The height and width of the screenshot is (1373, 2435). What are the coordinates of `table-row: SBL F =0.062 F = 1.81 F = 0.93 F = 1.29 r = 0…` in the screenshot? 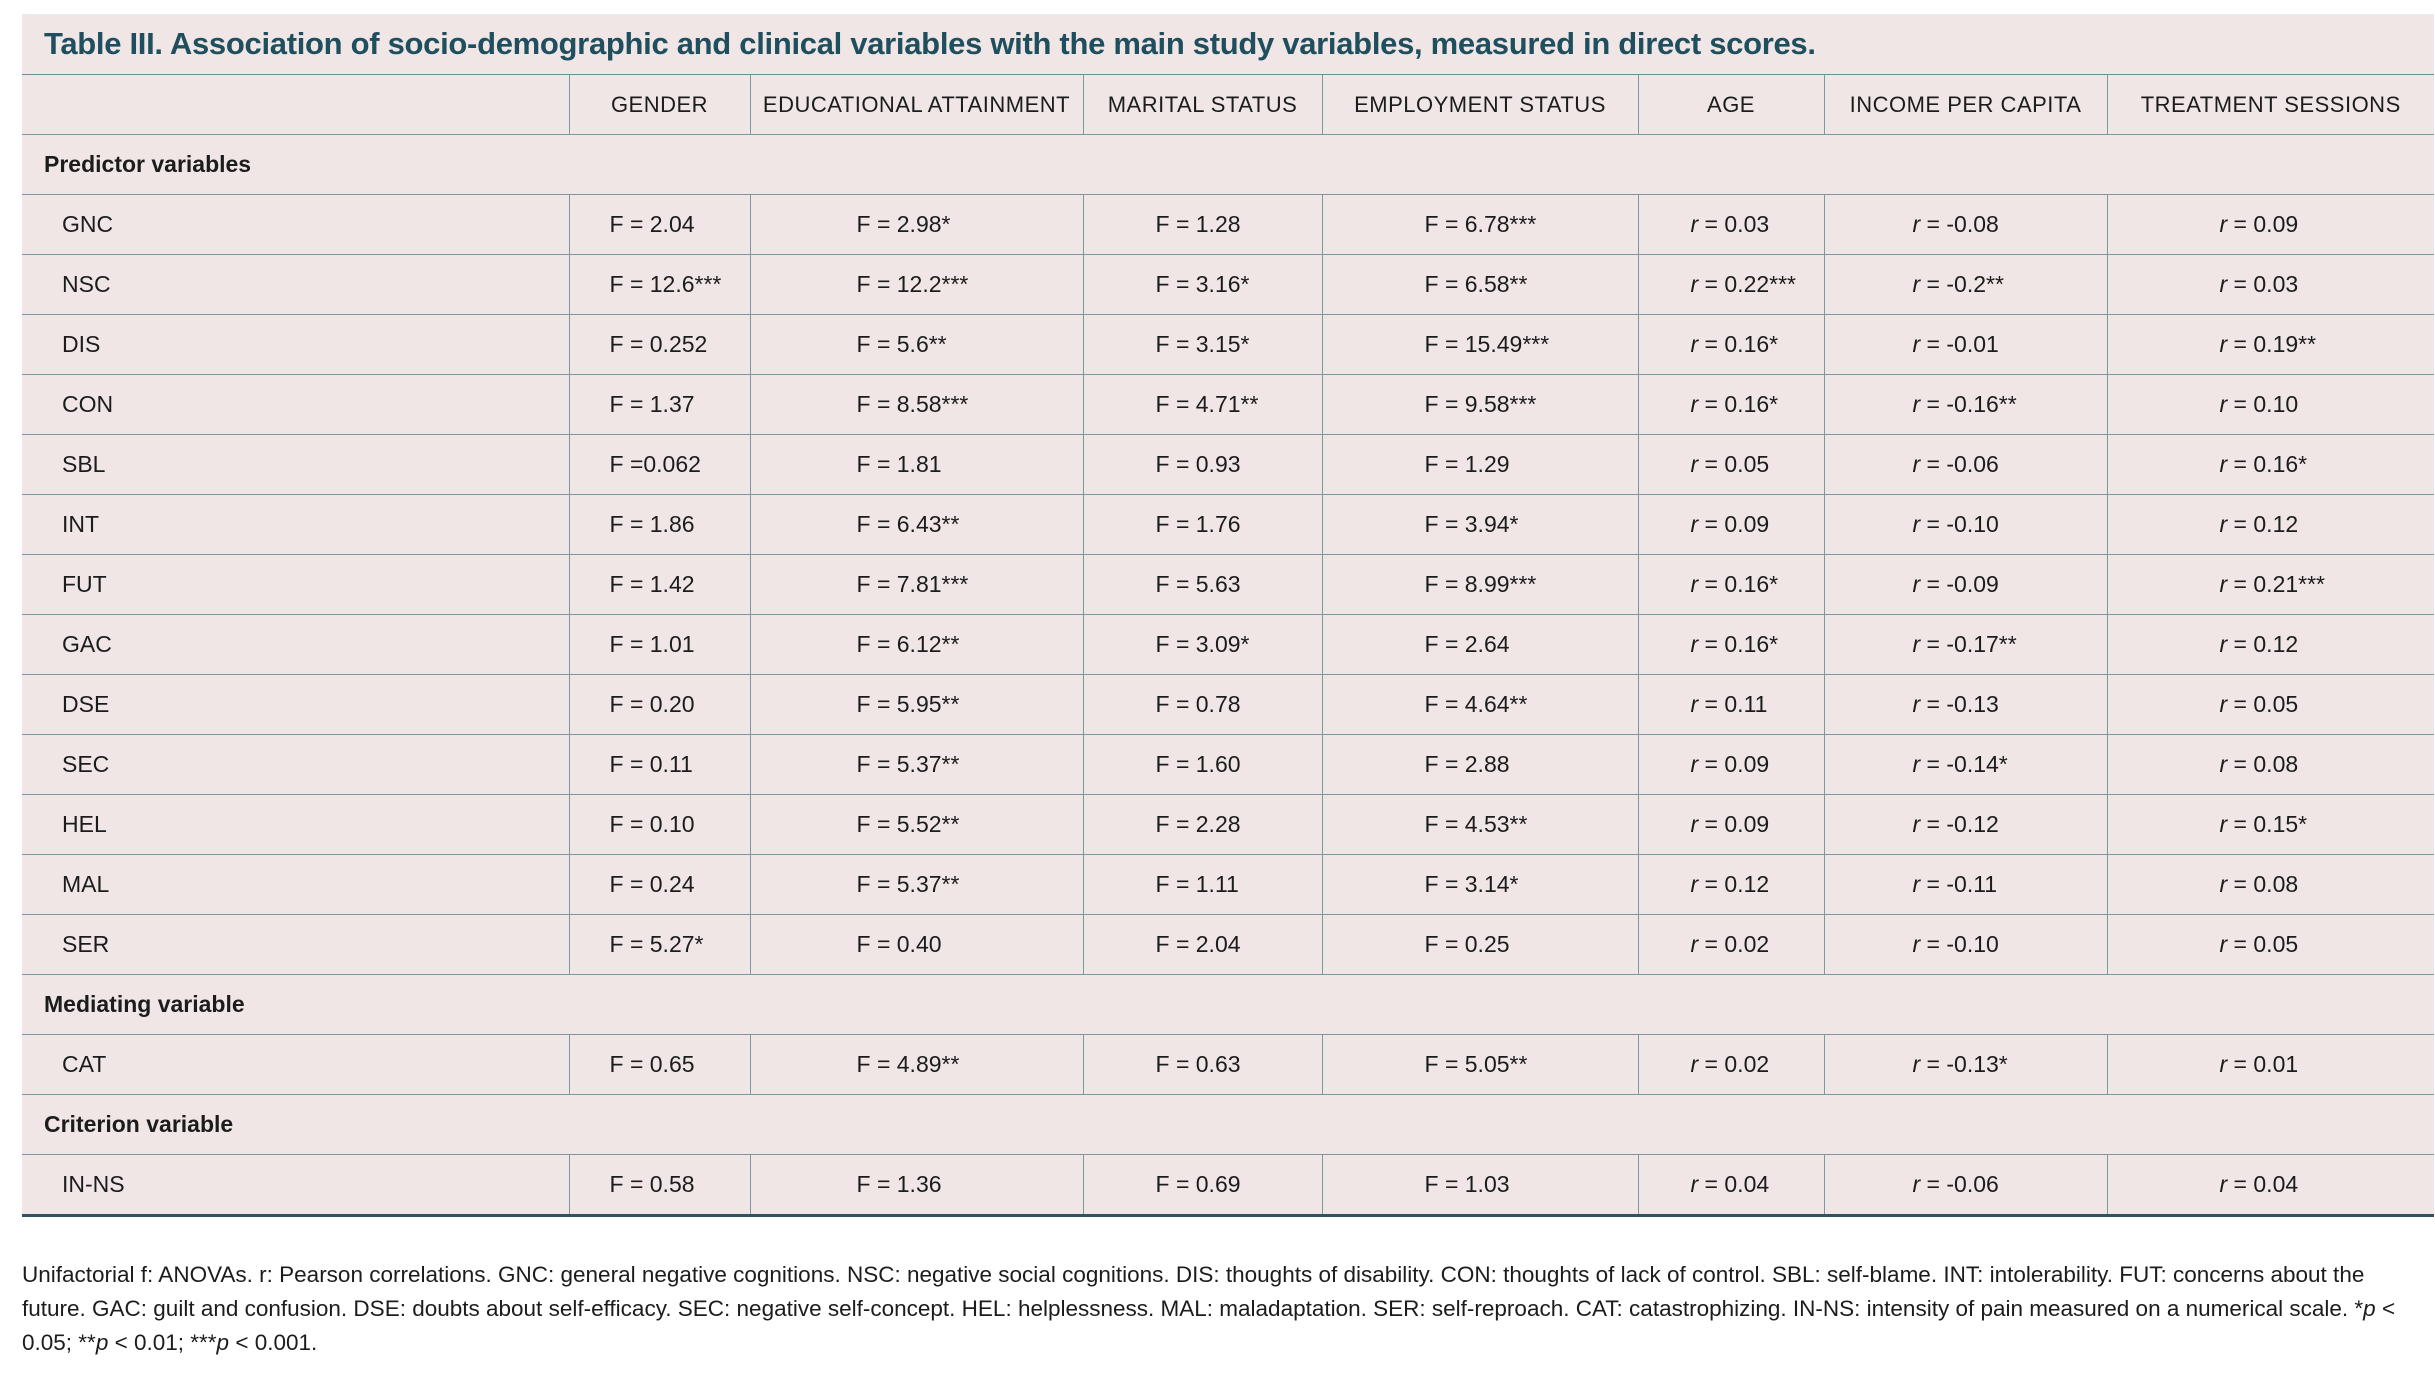 It's located at (1228, 464).